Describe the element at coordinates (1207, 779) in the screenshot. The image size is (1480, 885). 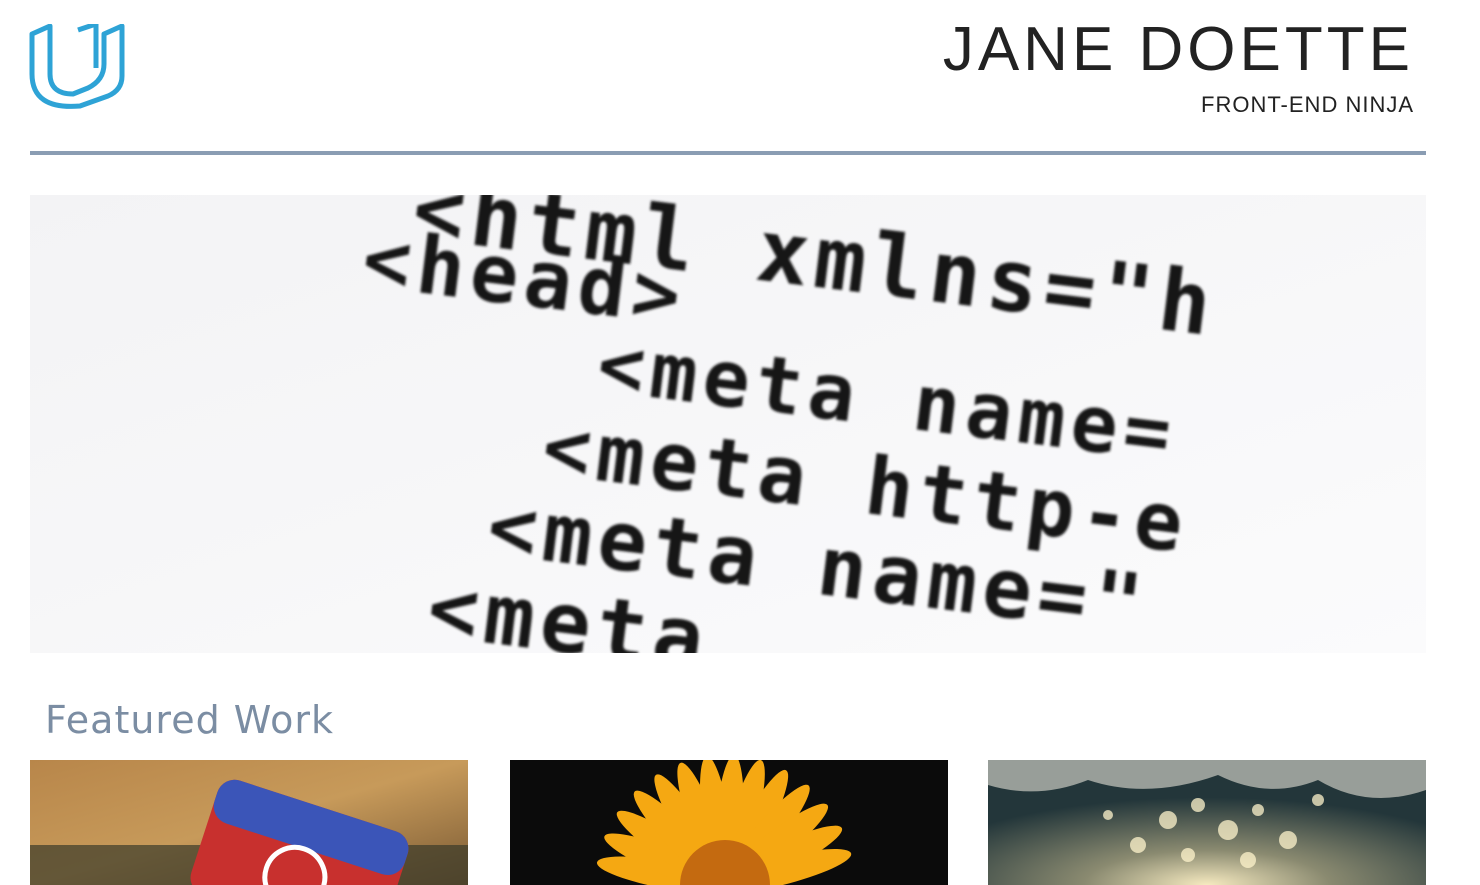
I see `clouds` at that location.